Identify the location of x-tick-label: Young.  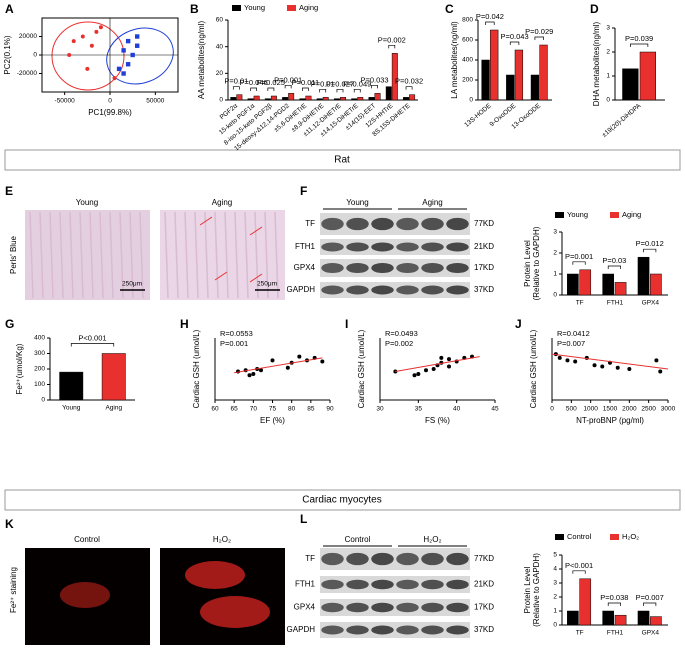
(71, 408).